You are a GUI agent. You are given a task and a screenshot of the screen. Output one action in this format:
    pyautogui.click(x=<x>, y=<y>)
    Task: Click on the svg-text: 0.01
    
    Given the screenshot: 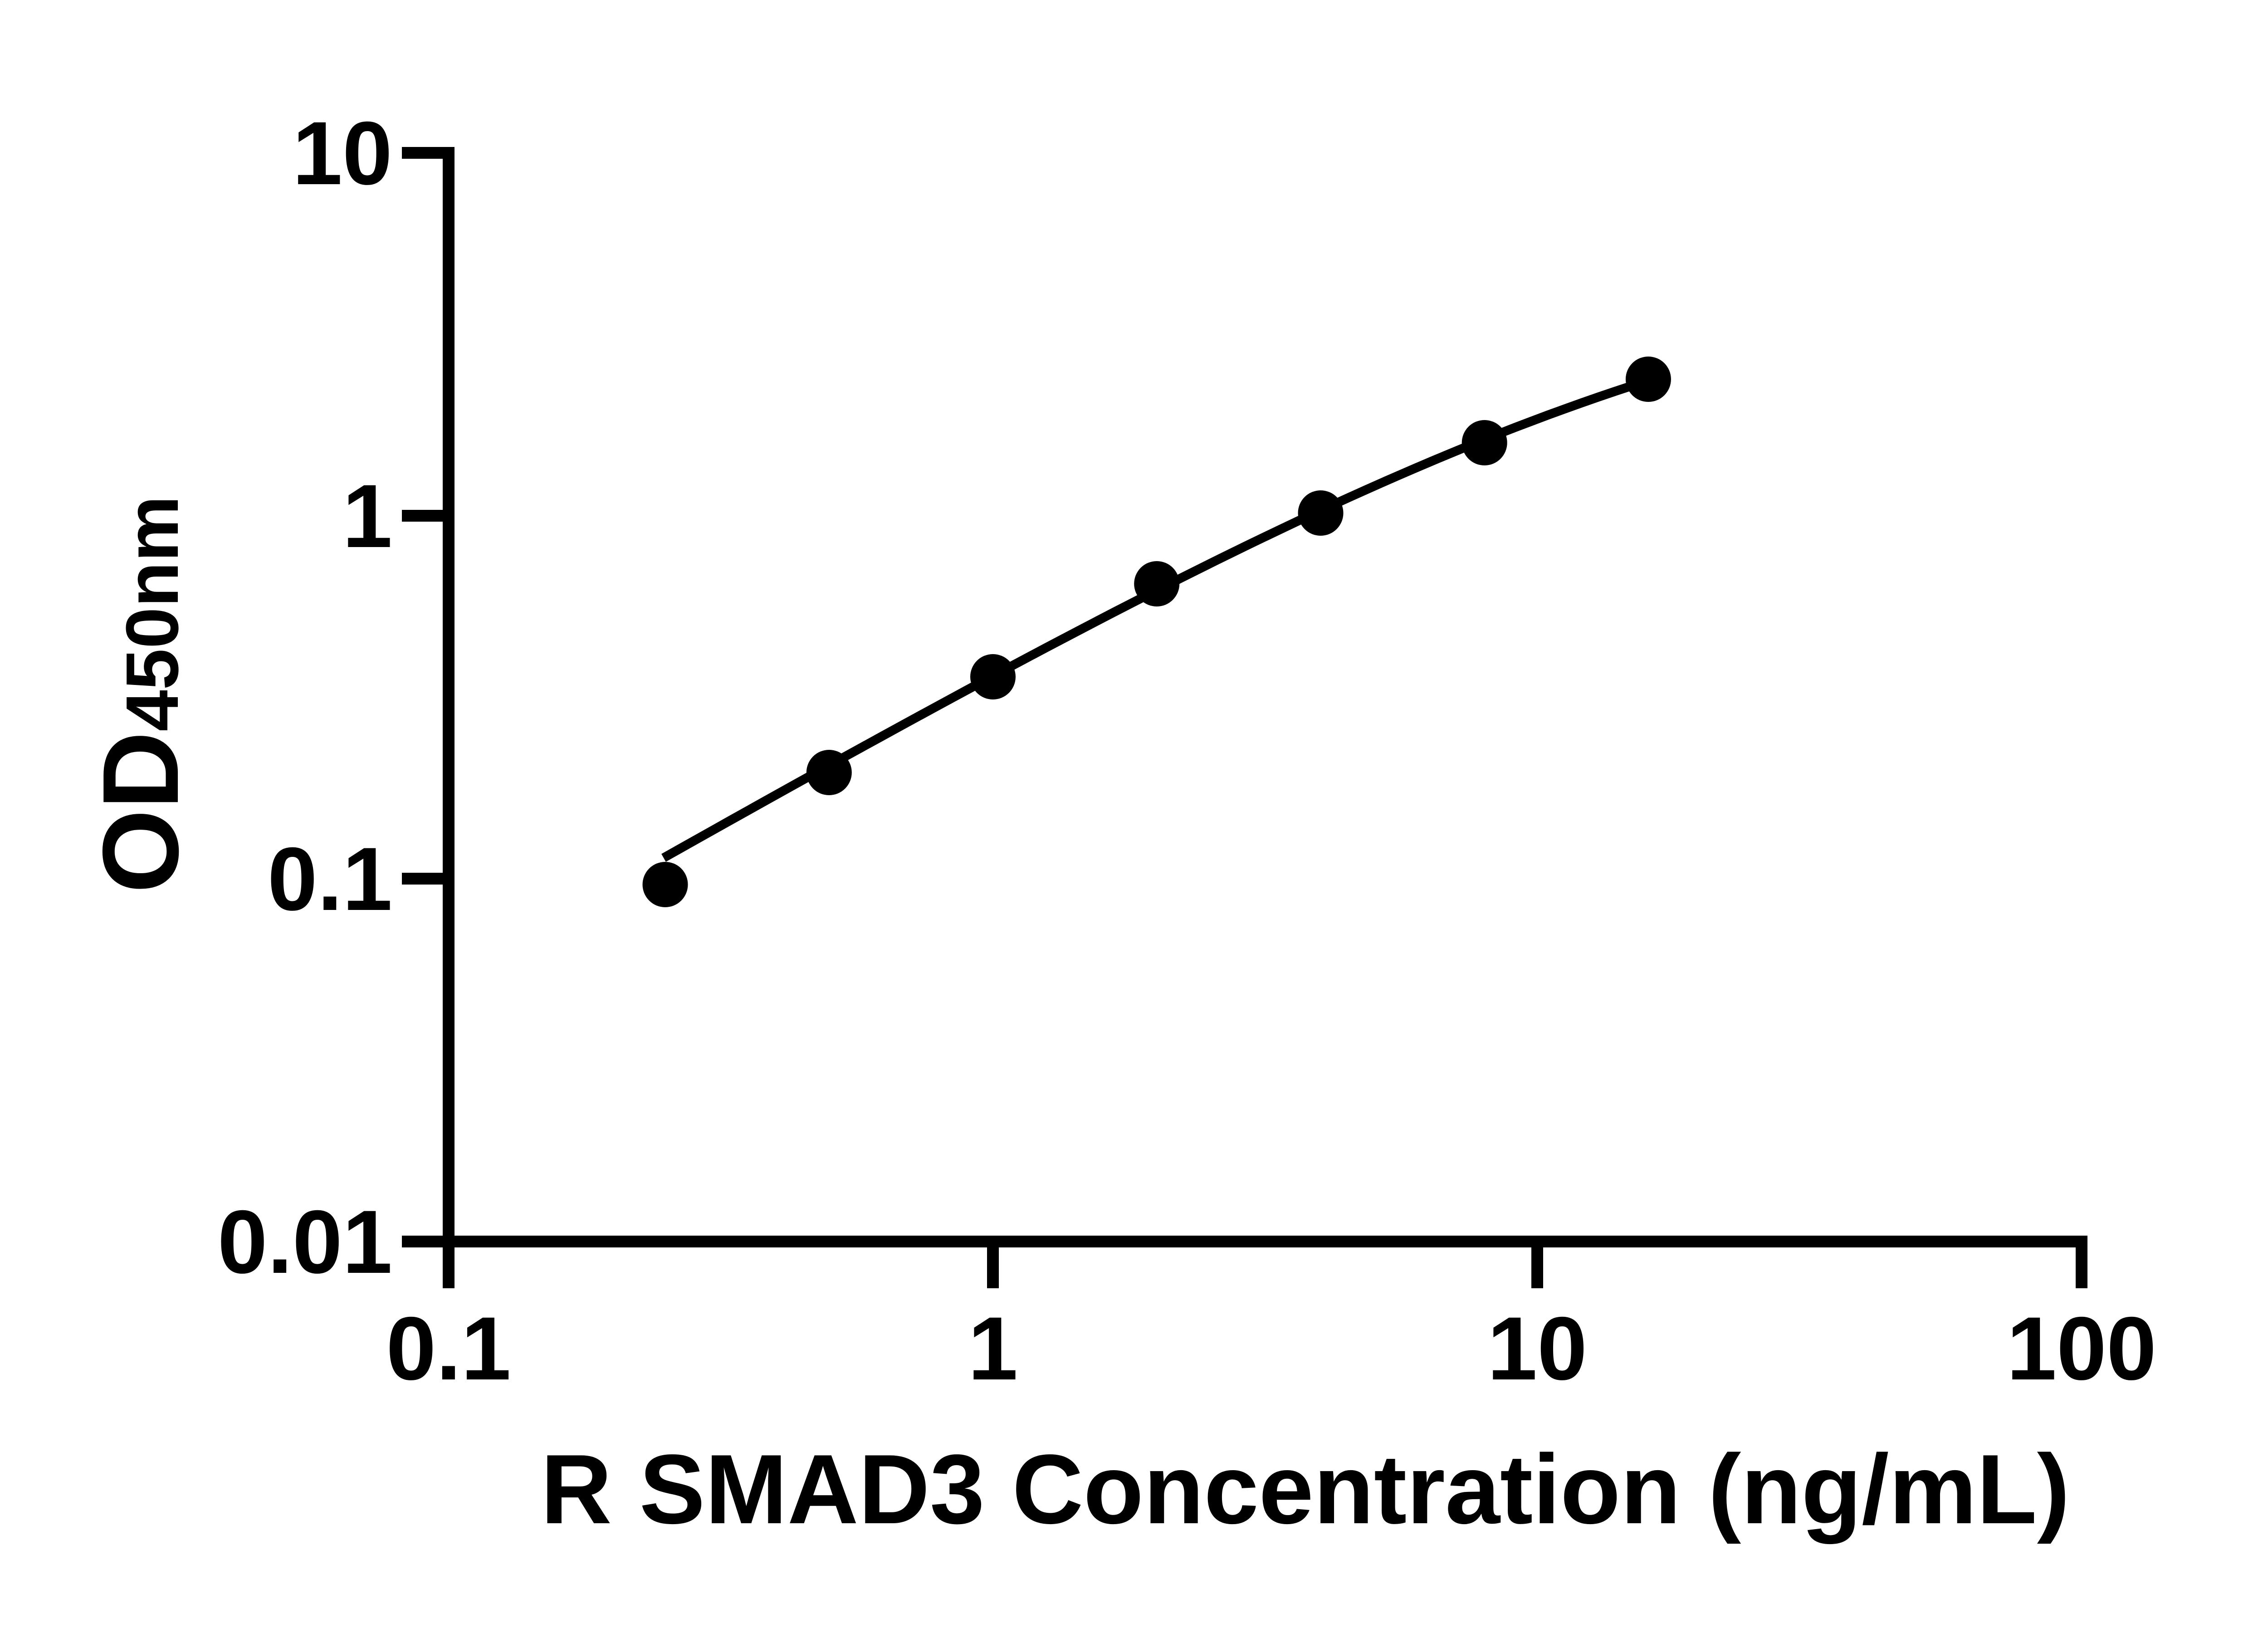 What is the action you would take?
    pyautogui.click(x=305, y=1242)
    